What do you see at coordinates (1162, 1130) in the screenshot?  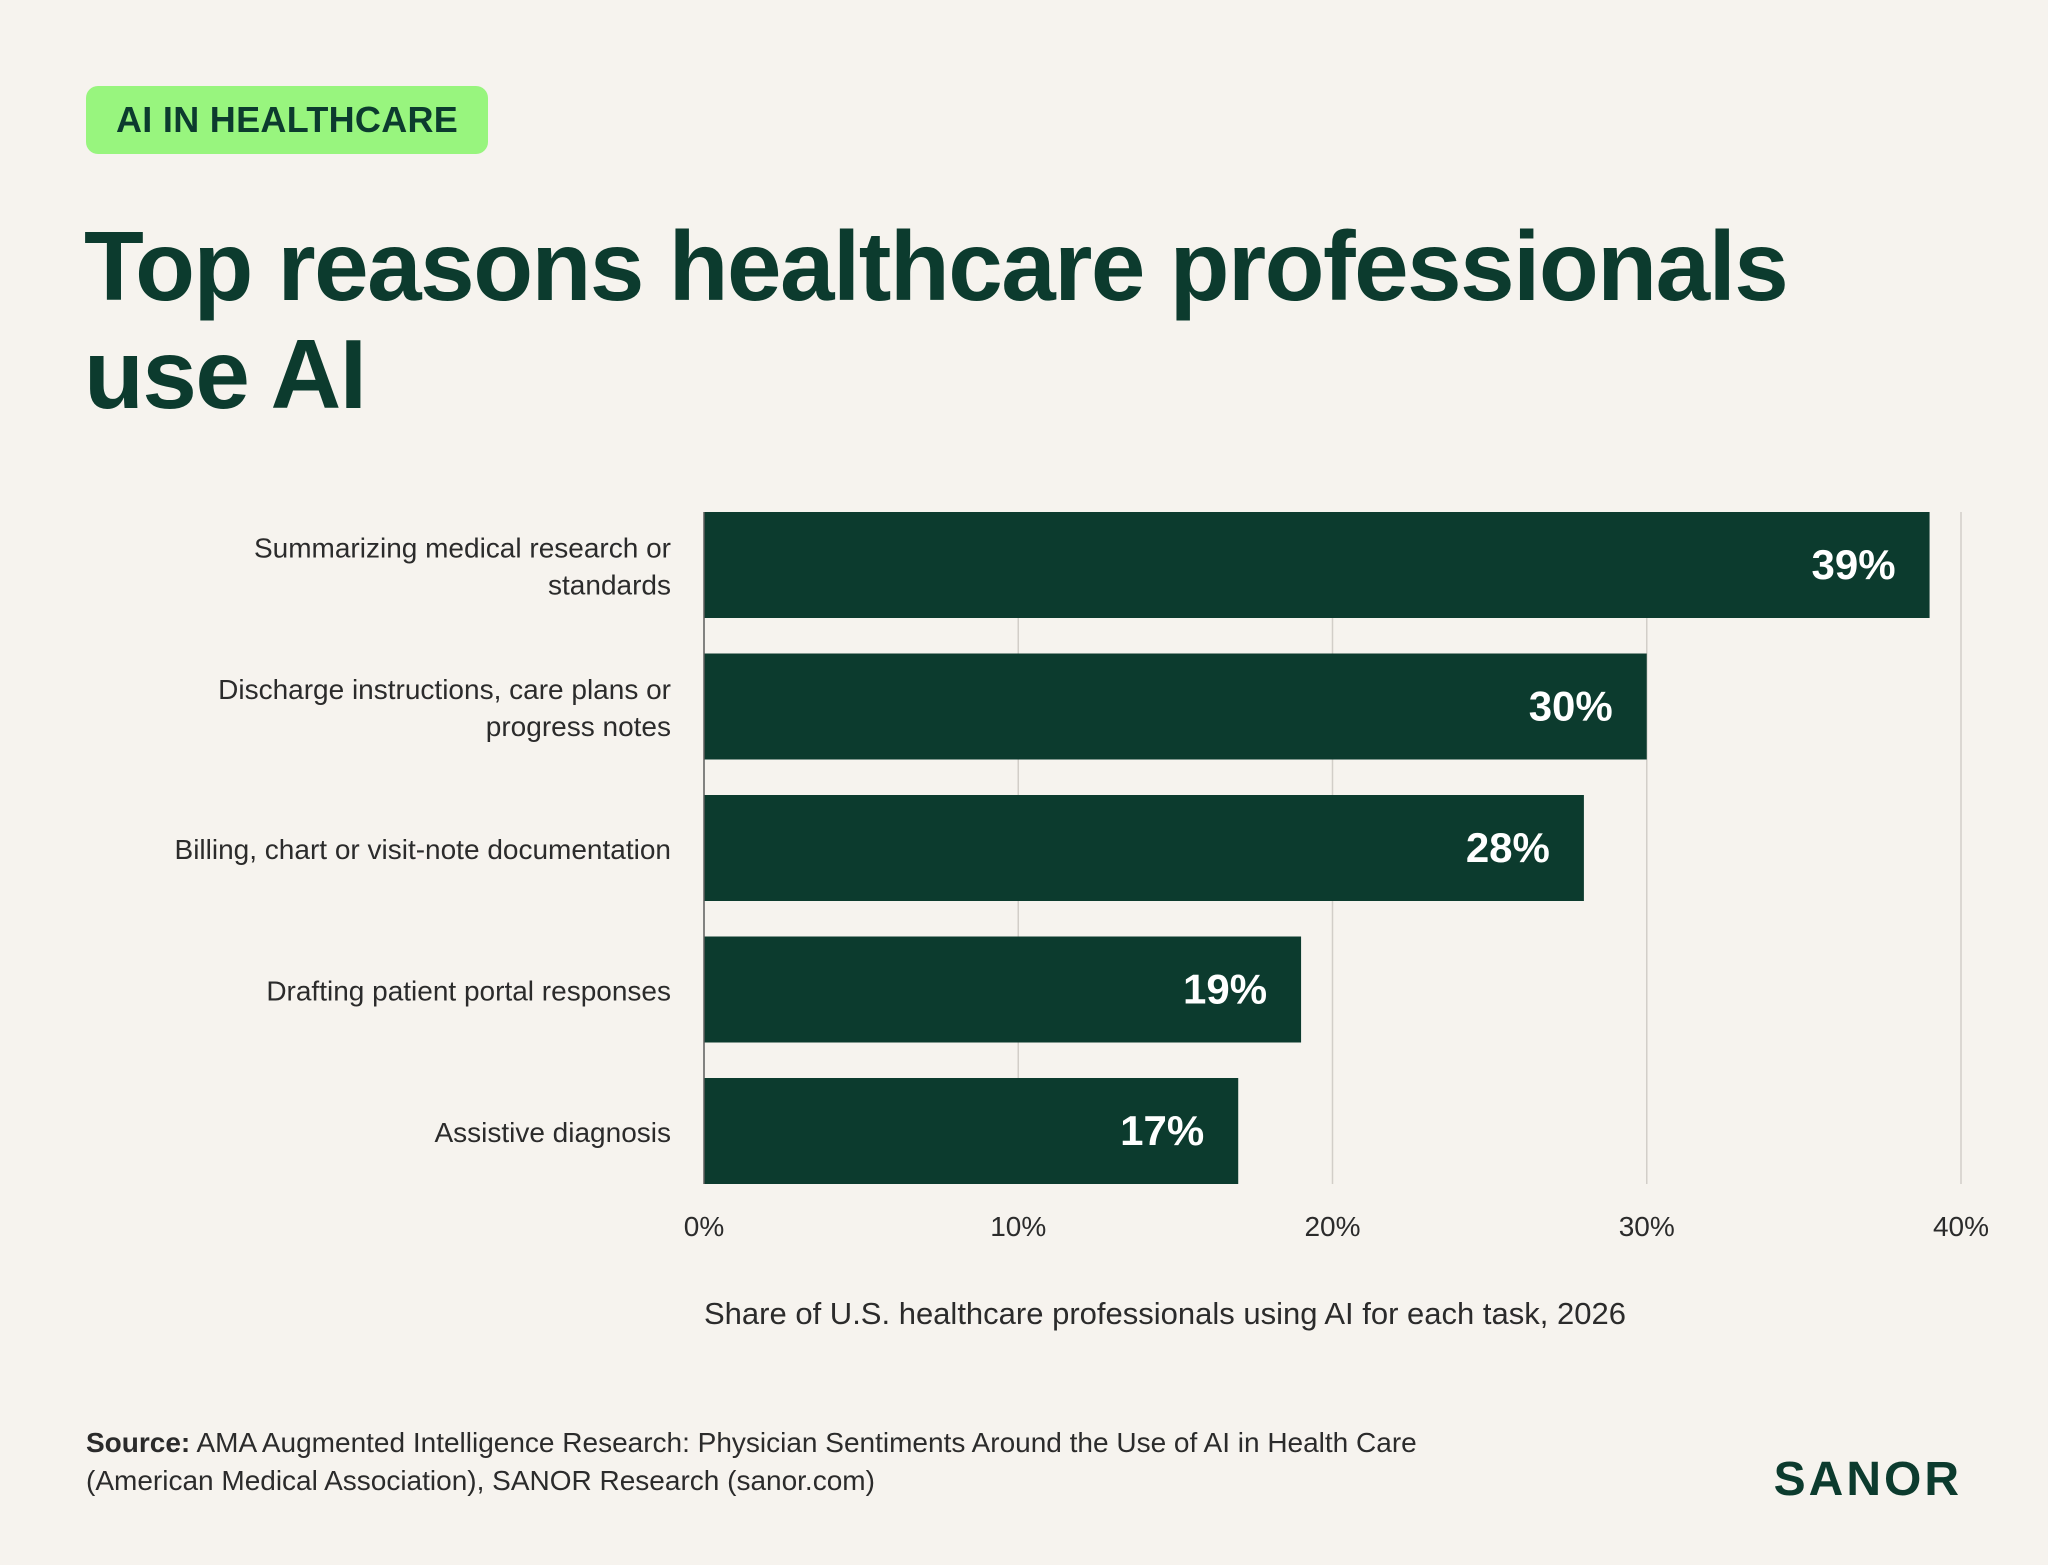 I see `bar-value-label: 17%` at bounding box center [1162, 1130].